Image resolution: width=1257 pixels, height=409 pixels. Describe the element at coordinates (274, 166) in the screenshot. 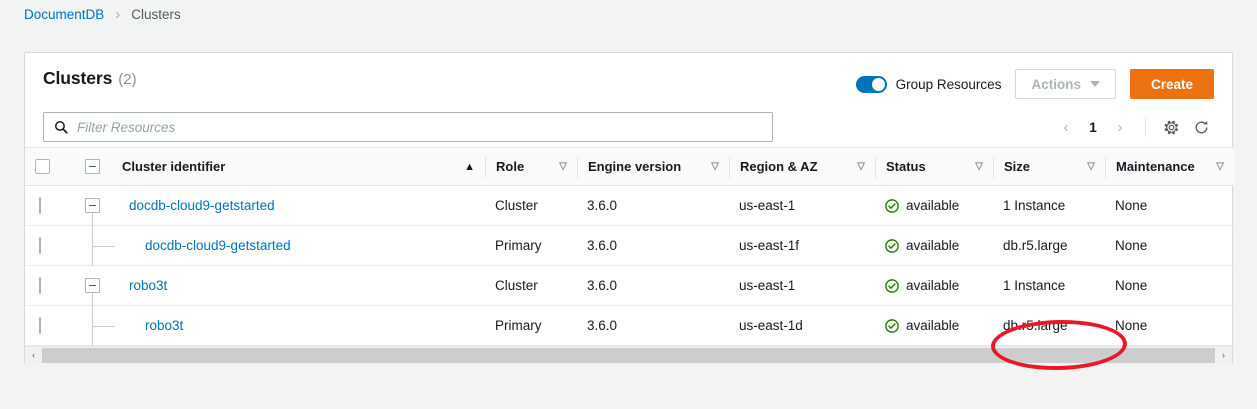

I see `column-header-cluster-identifier: Cluster identifier ▲` at that location.